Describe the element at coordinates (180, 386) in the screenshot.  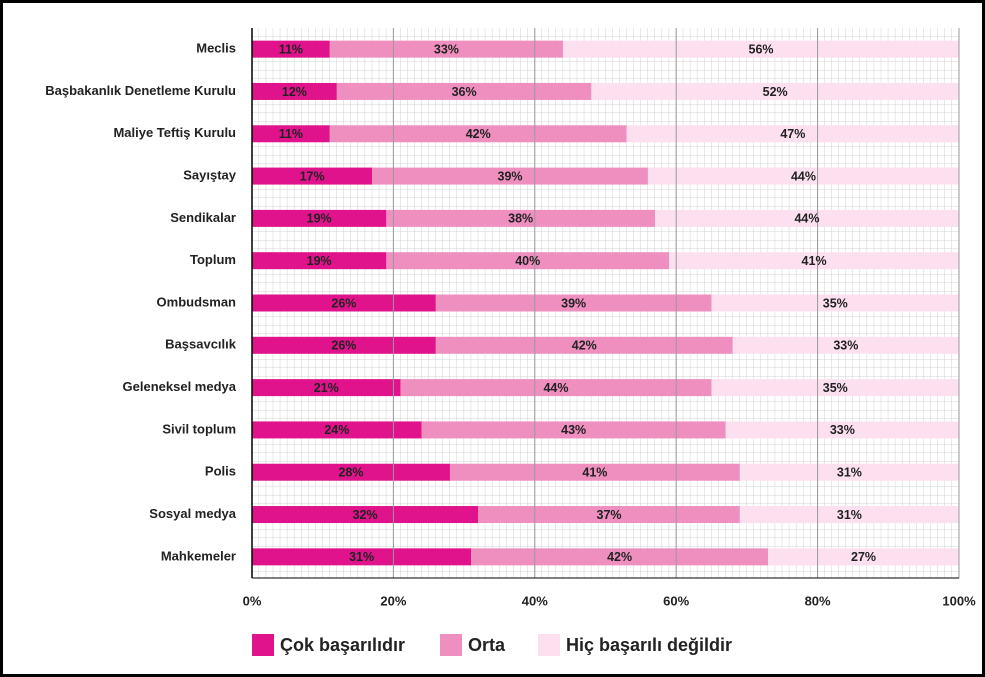
I see `category-label: Geleneksel medya` at that location.